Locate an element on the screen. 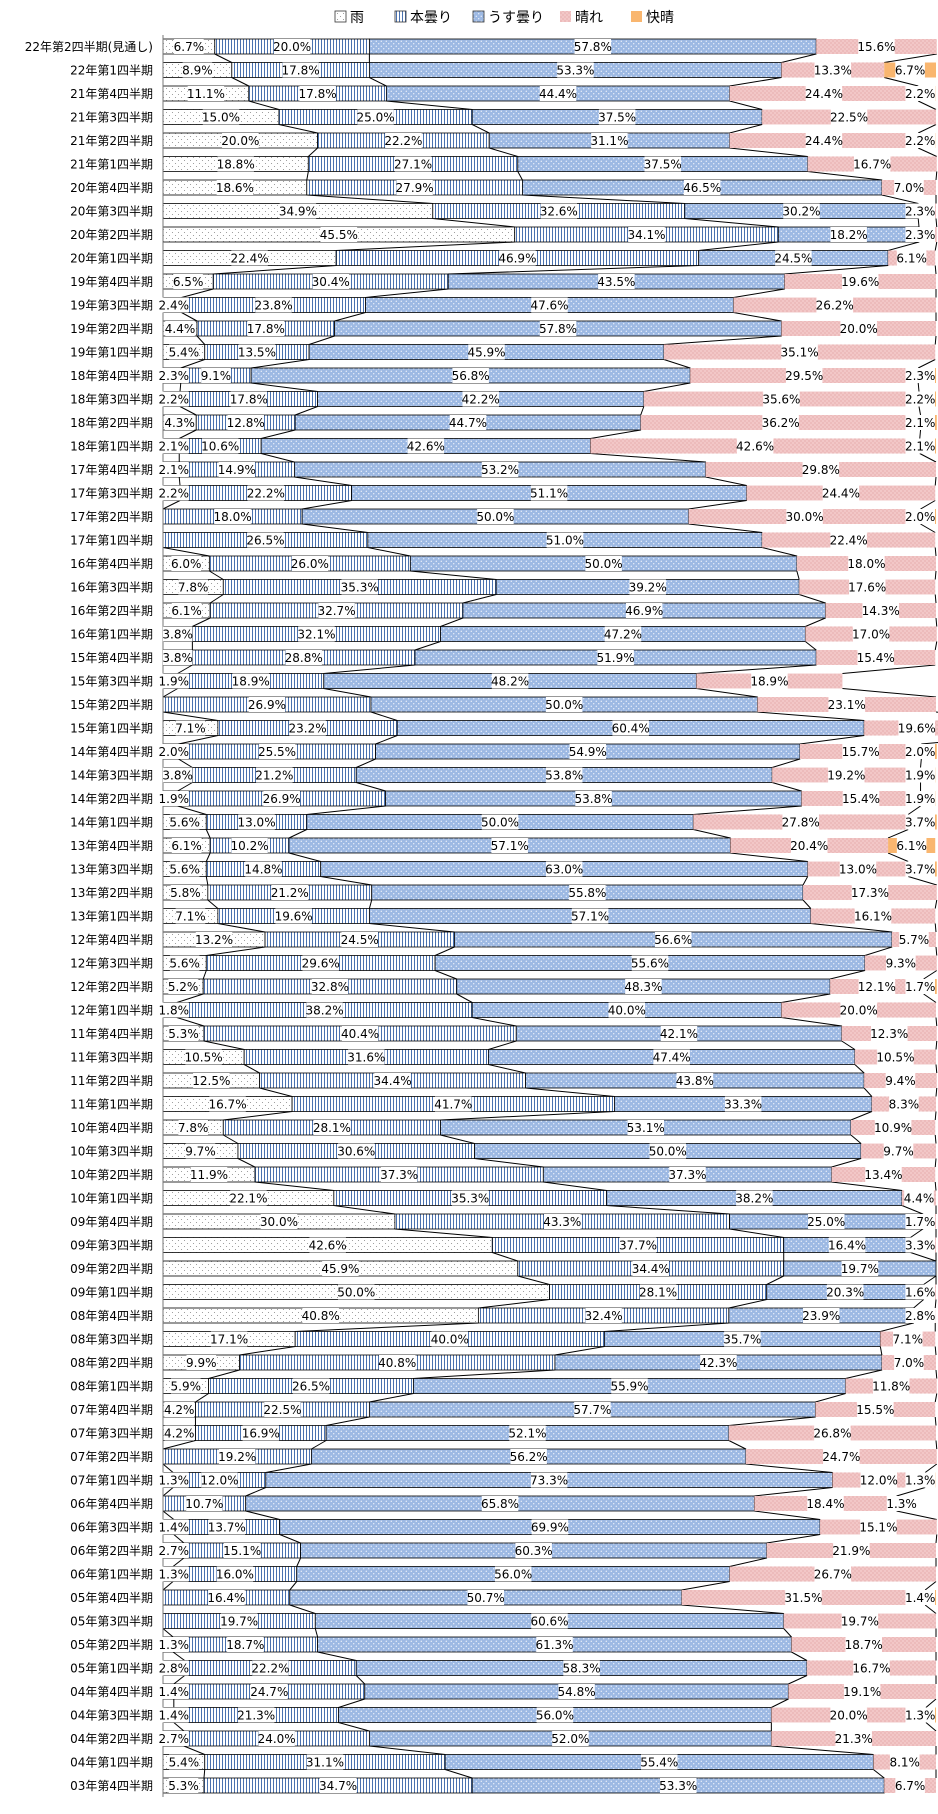 The width and height of the screenshot is (938, 1814). category-label: 16年第1四半期 is located at coordinates (111, 634).